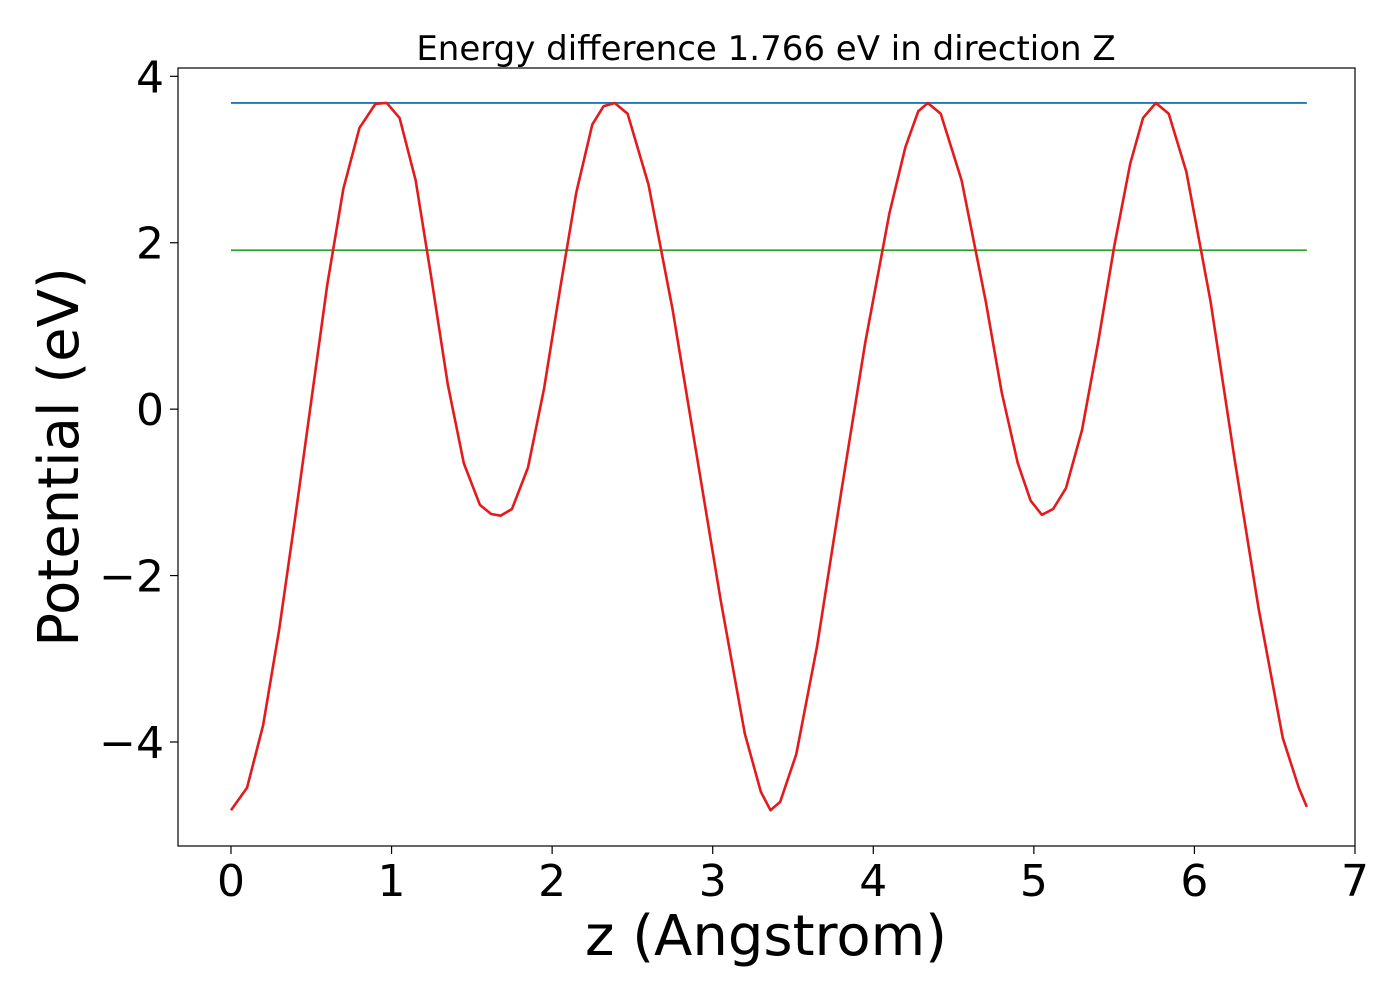  I want to click on x-tick-label: 4, so click(873, 881).